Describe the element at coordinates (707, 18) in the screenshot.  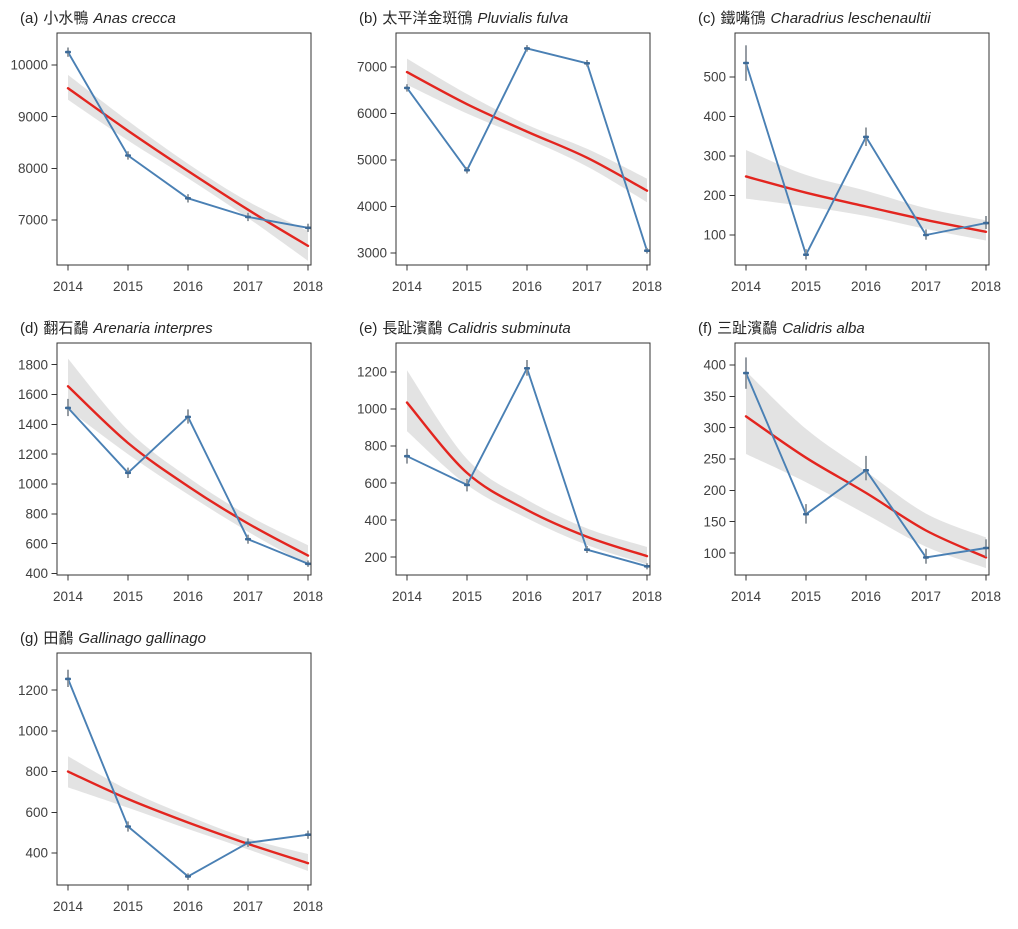
I see `panel-label: (c)` at that location.